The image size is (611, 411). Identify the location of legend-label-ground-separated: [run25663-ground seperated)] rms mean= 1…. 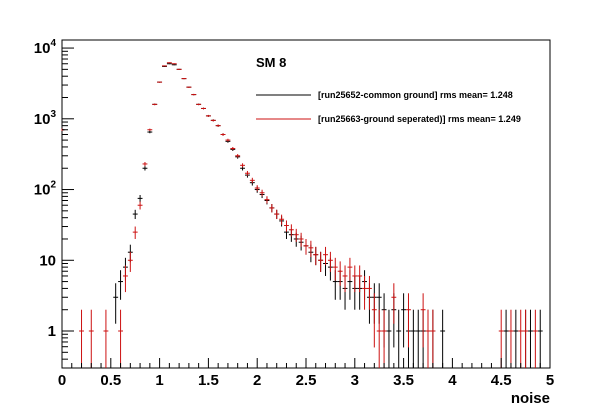
(419, 119).